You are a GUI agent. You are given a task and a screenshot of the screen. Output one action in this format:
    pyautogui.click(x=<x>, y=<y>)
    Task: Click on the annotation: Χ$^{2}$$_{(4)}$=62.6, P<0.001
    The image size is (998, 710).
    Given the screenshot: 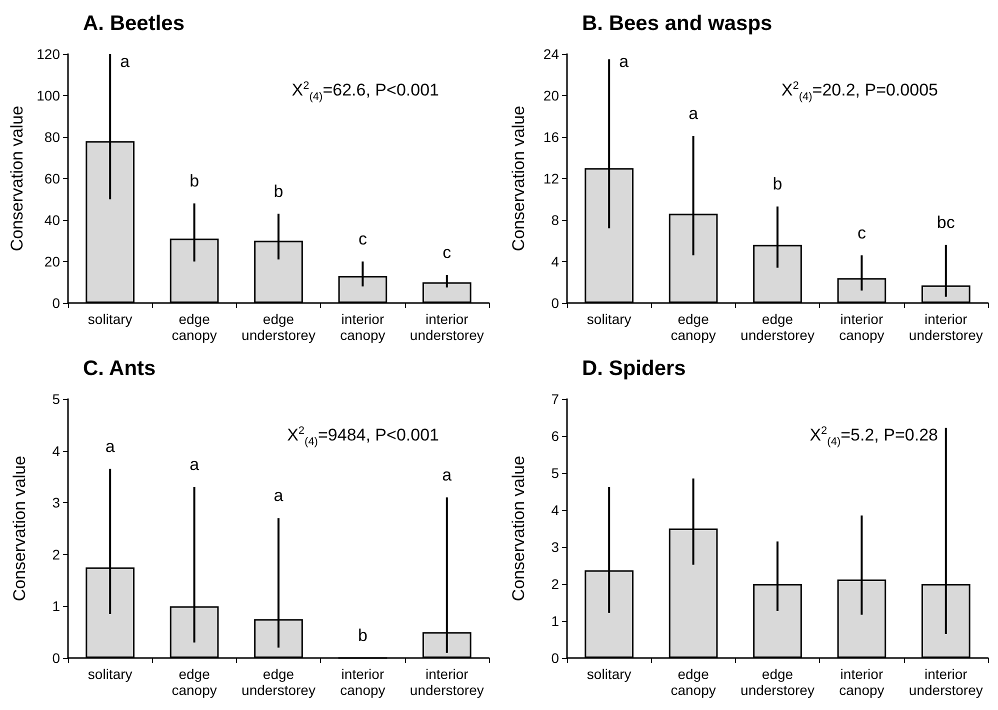 What is the action you would take?
    pyautogui.click(x=365, y=92)
    